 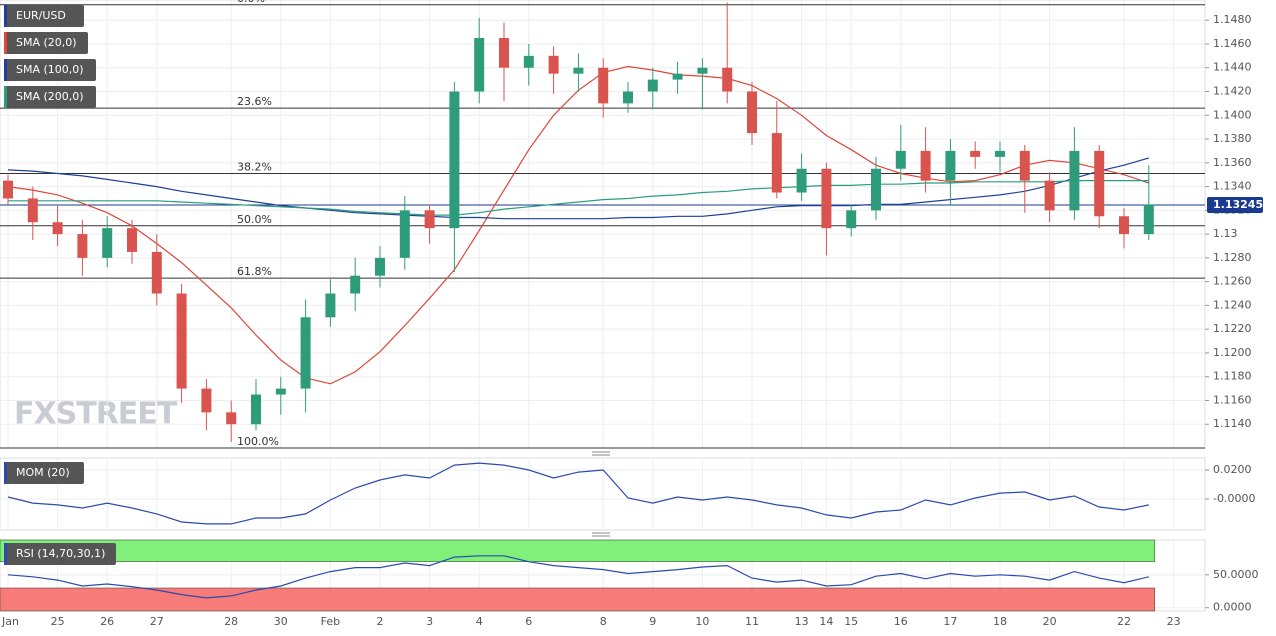 I want to click on x-tick-label: 20, so click(x=1050, y=621).